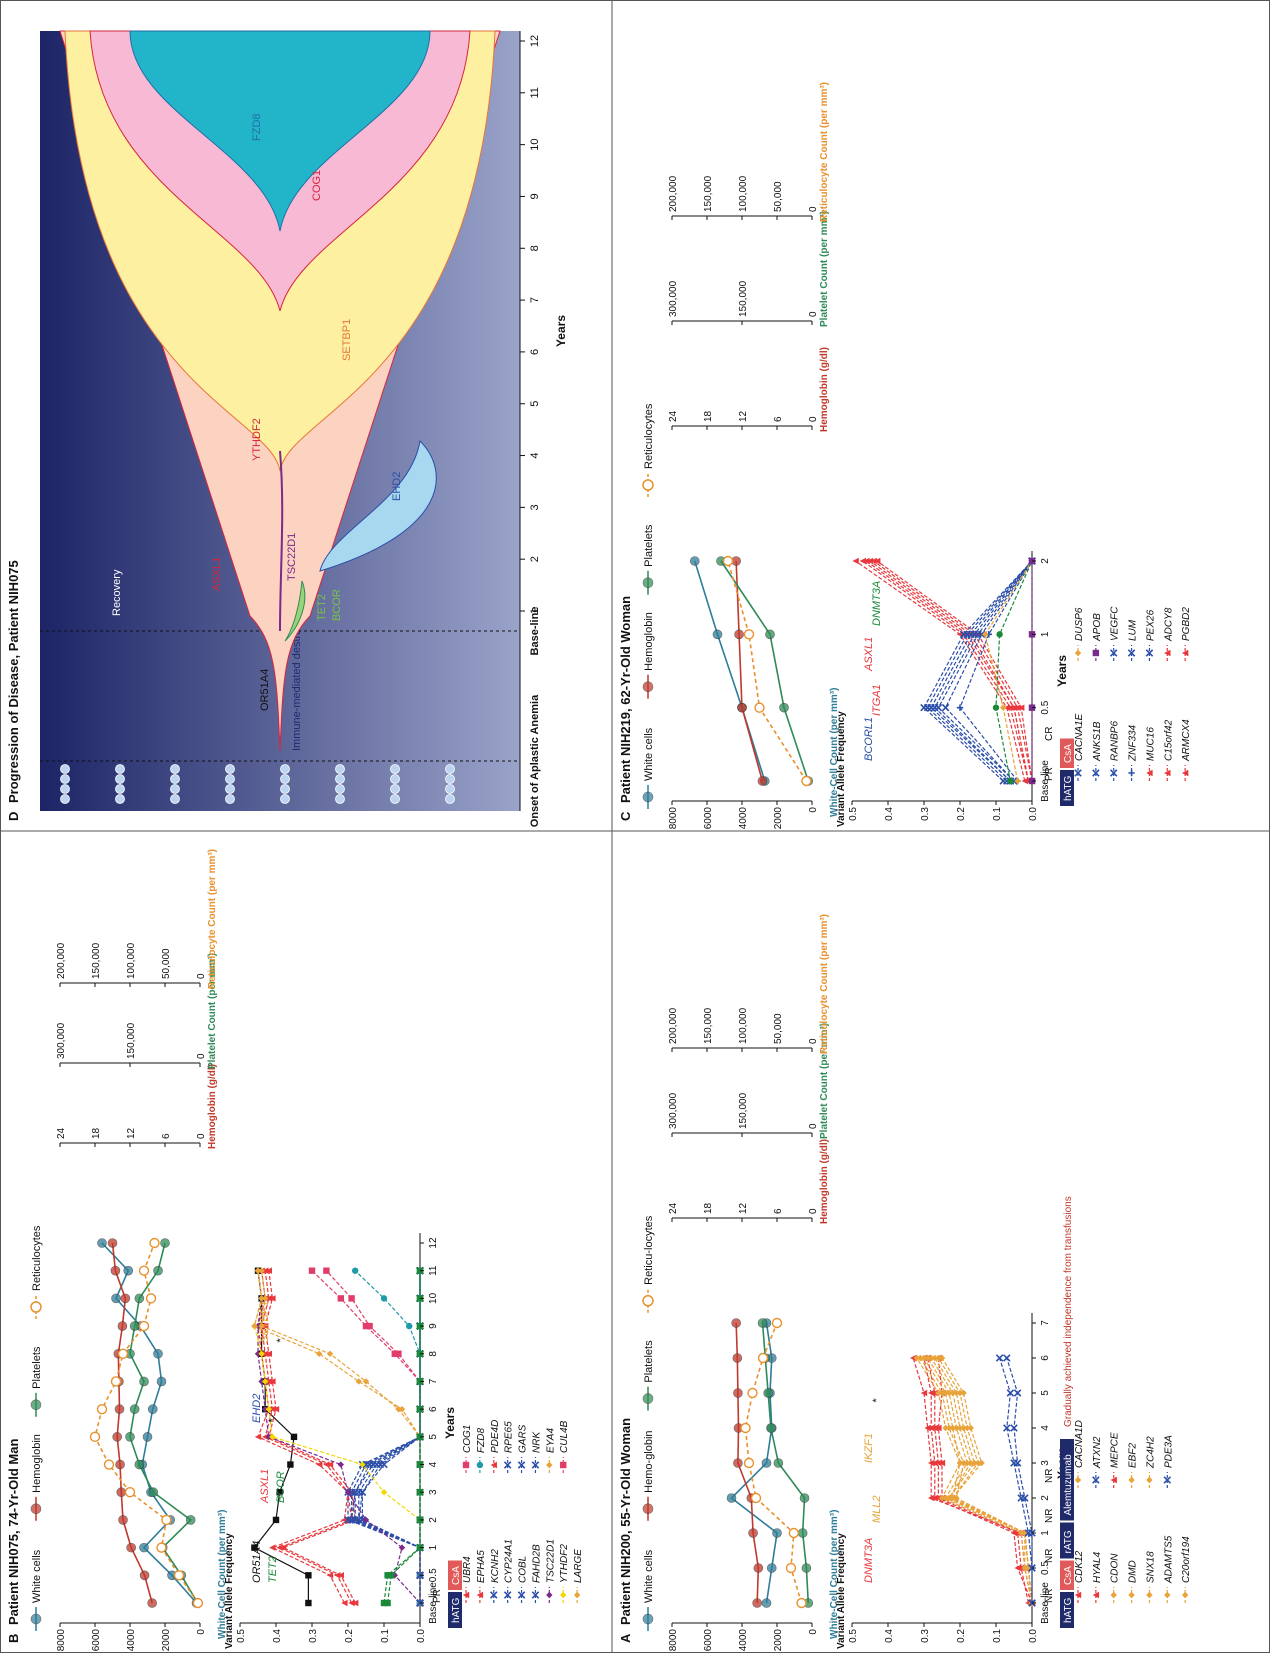 The image size is (1270, 1653). I want to click on gene-legend-label: MUC16, so click(1150, 744).